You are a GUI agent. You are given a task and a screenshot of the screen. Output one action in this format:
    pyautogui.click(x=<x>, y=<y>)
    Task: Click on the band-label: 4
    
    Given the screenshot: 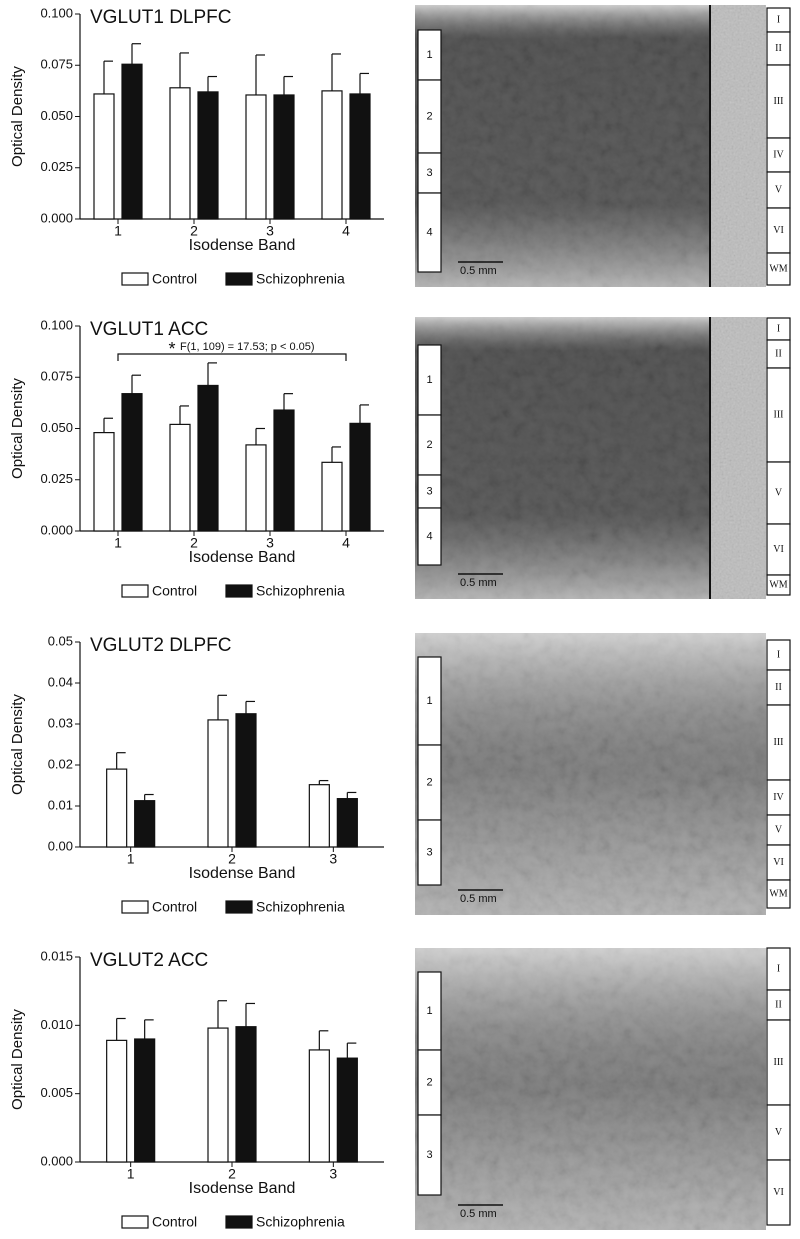 What is the action you would take?
    pyautogui.click(x=429, y=232)
    